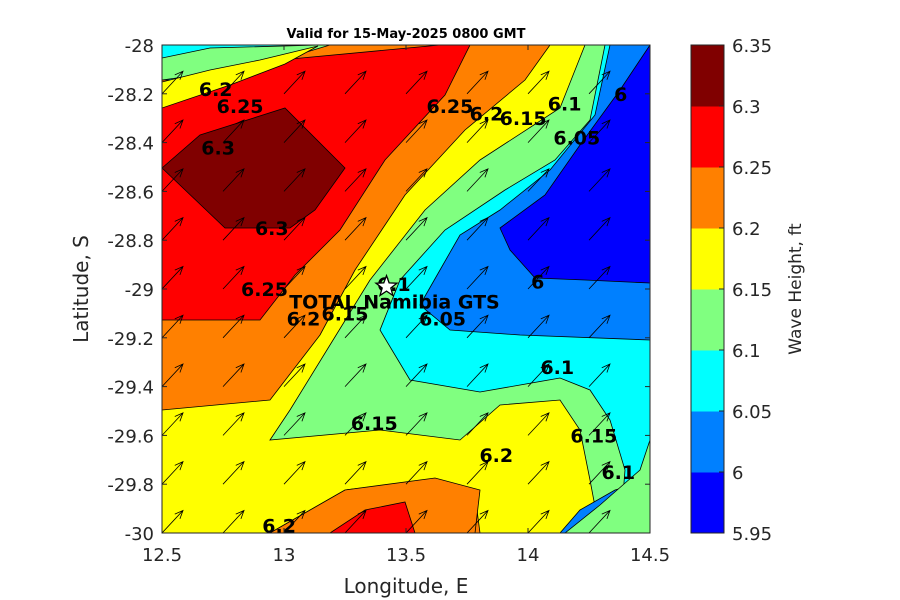  Describe the element at coordinates (731, 290) in the screenshot. I see `colorbar: 6.35 6.3 6.25 6.2 6.15 6.1 6.05 6 5.95` at that location.